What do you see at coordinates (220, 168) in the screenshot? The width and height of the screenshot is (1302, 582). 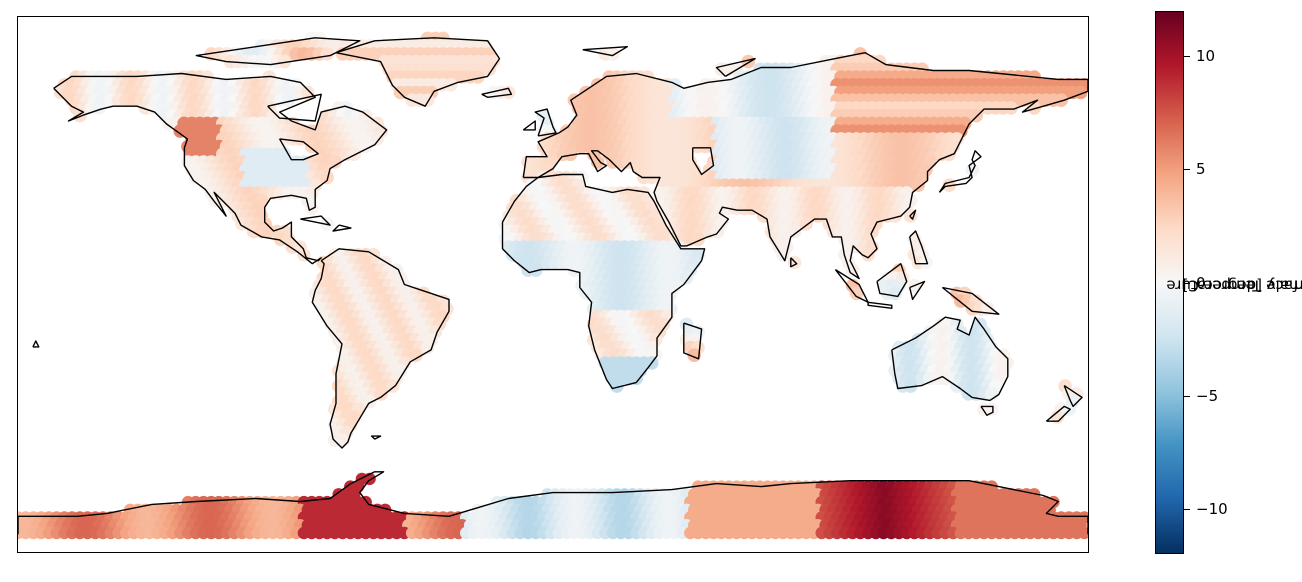 I see `coastline-north-america` at bounding box center [220, 168].